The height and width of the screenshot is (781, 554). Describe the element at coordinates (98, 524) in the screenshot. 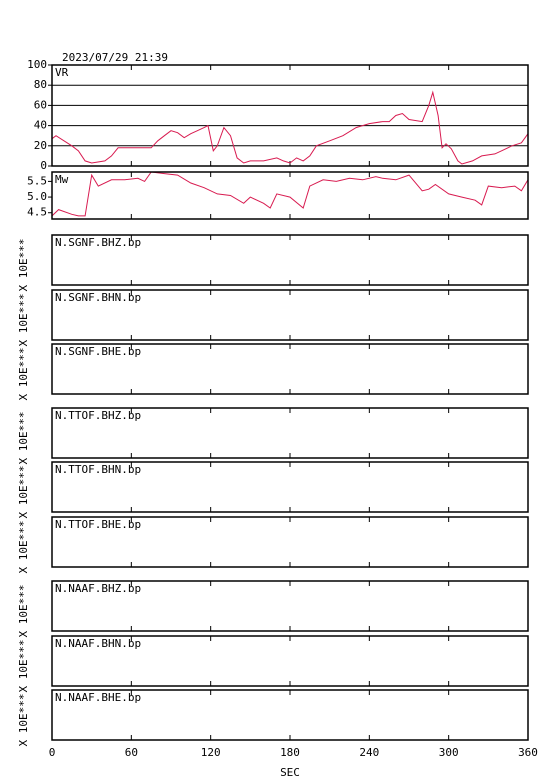

I see `panel-label: N.TTOF.BHE.bp` at that location.